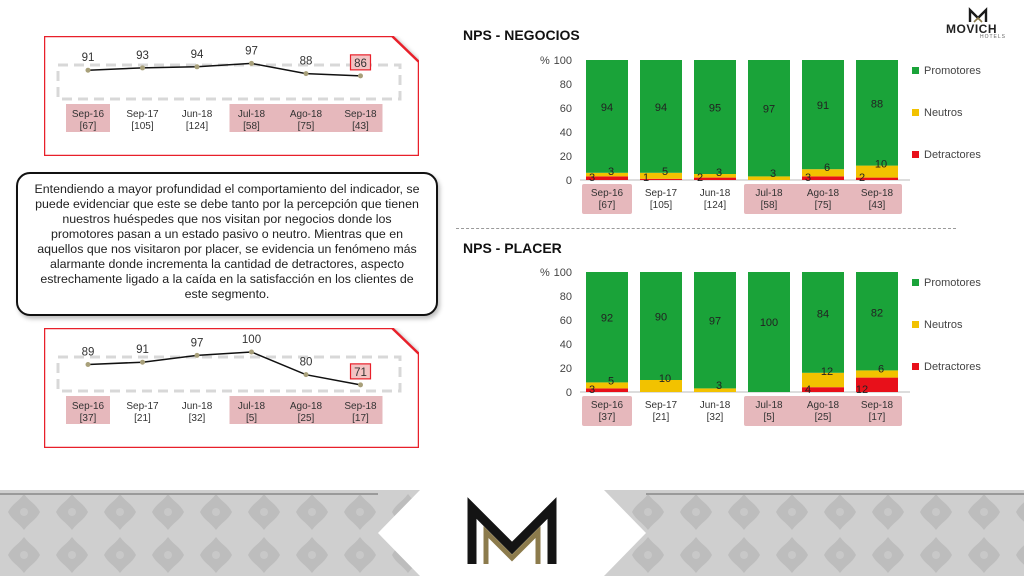 The image size is (1024, 581). Describe the element at coordinates (224, 368) in the screenshot. I see `placer-trend-line` at that location.